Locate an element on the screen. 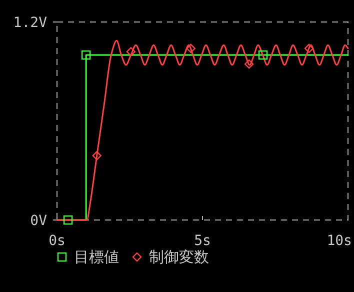 The image size is (354, 292). x-tick-label: 10s is located at coordinates (339, 241).